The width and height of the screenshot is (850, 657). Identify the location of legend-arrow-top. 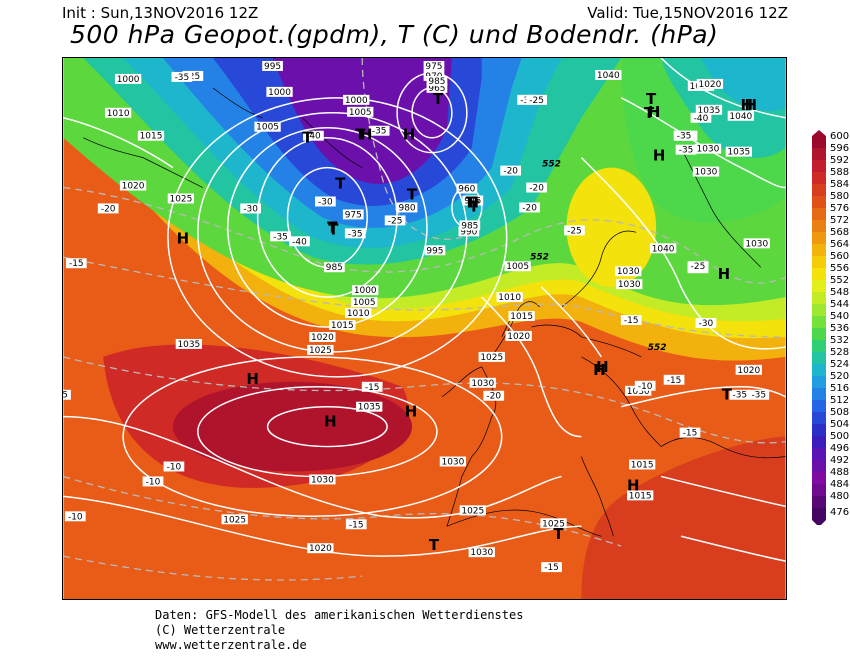
(819, 133).